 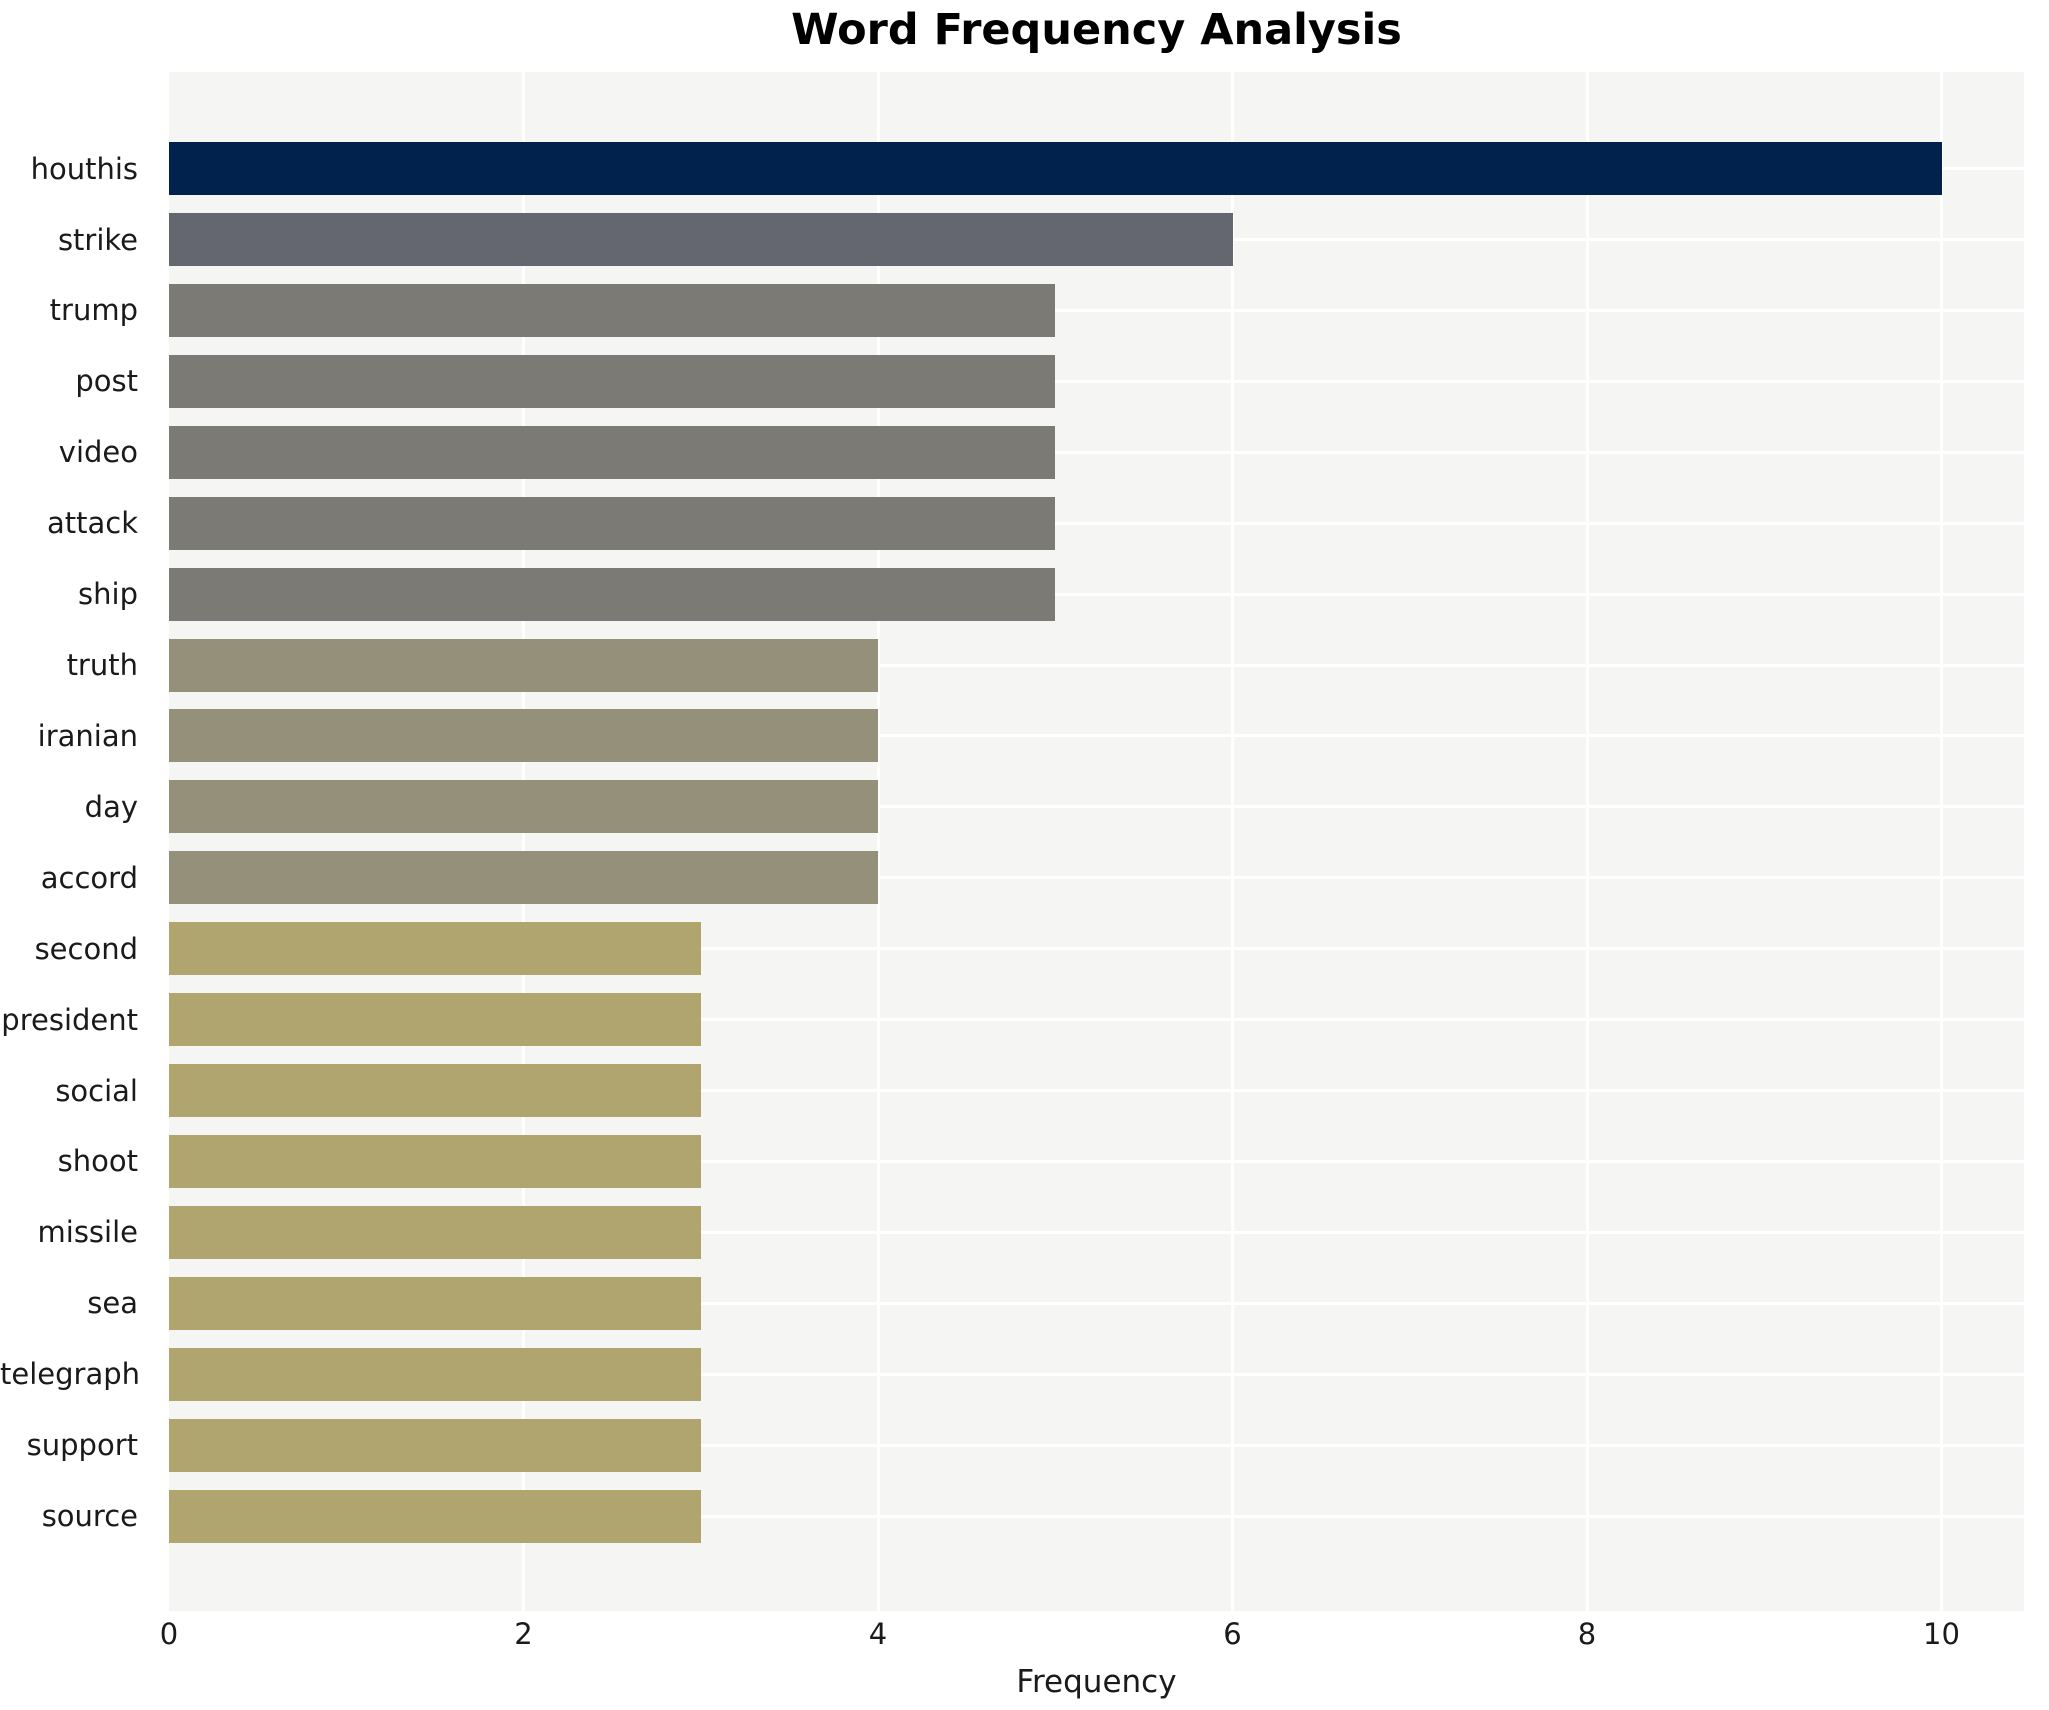 I want to click on y-tick-label-second: second, so click(x=86, y=948).